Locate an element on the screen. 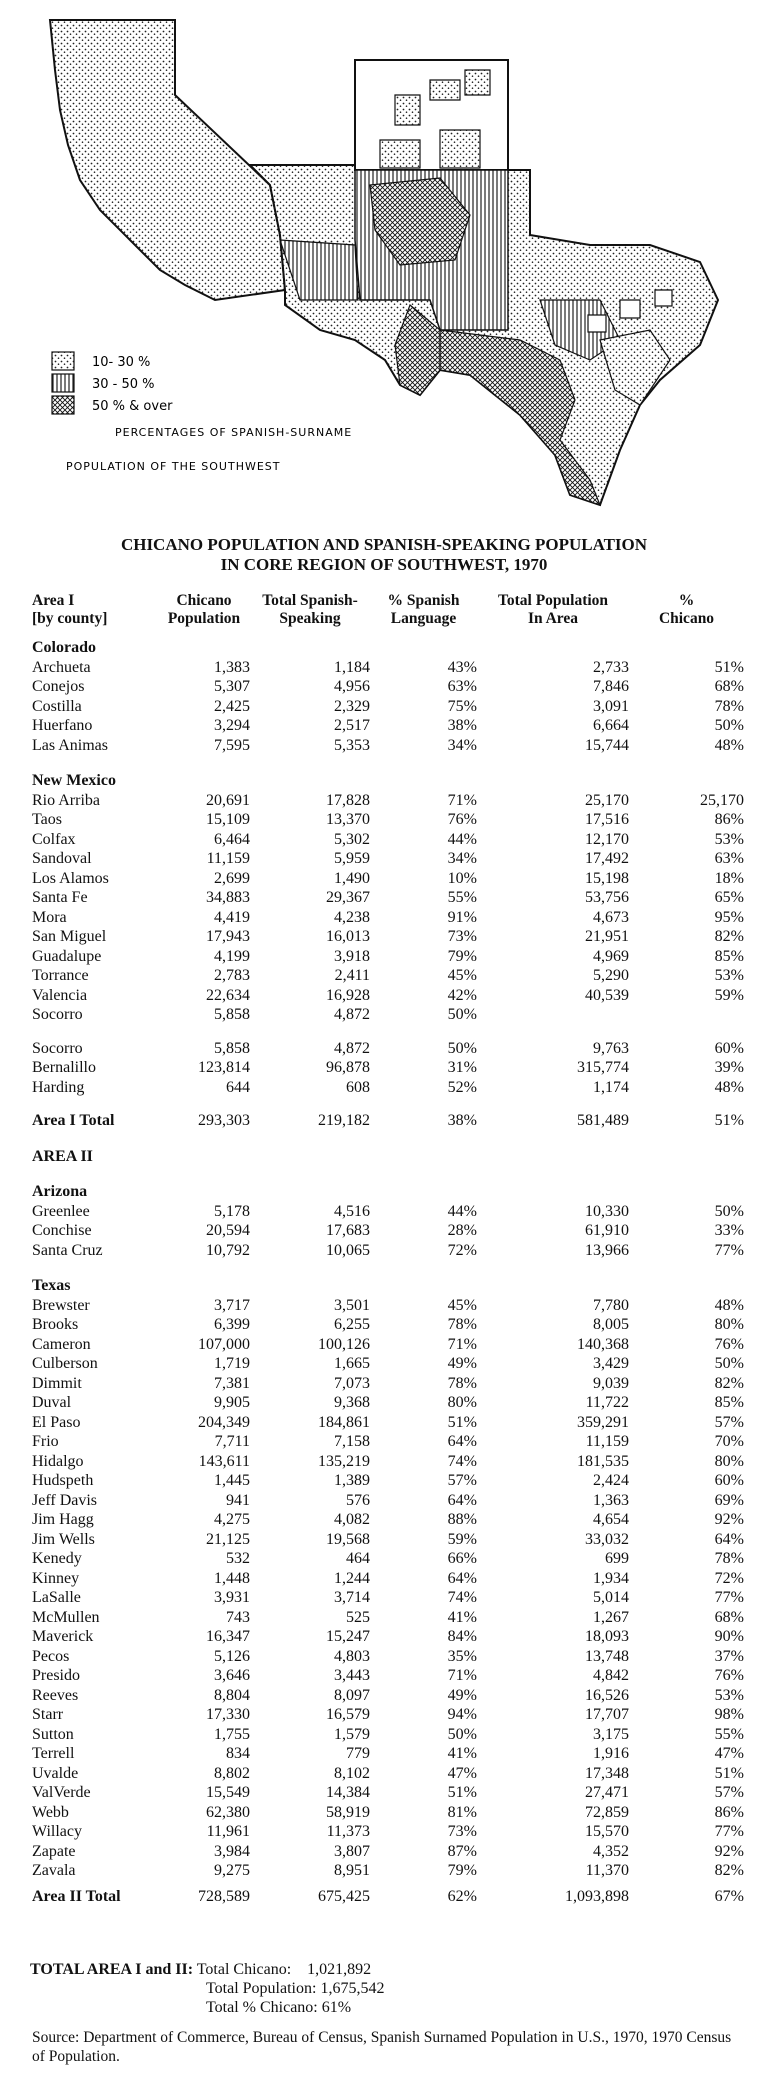 Image resolution: width=768 pixels, height=2088 pixels. spanish-speaking-cell: 6,255 is located at coordinates (352, 1324).